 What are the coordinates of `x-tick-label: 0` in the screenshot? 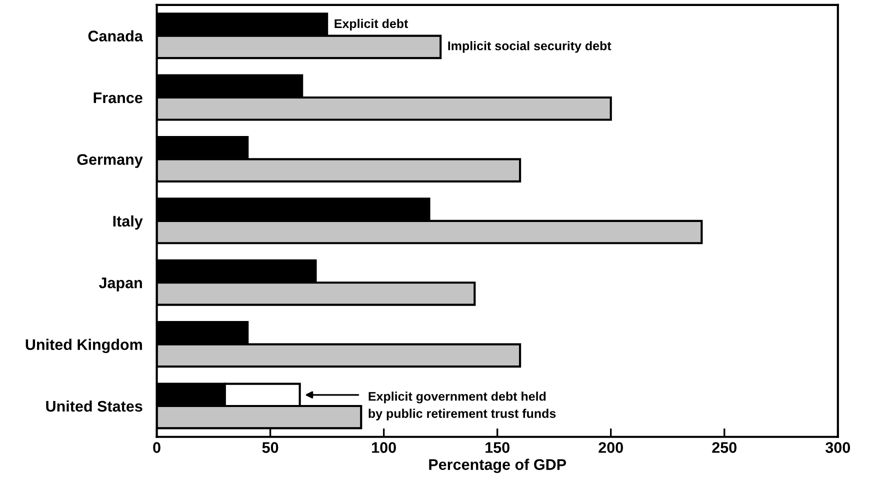 It's located at (156, 447).